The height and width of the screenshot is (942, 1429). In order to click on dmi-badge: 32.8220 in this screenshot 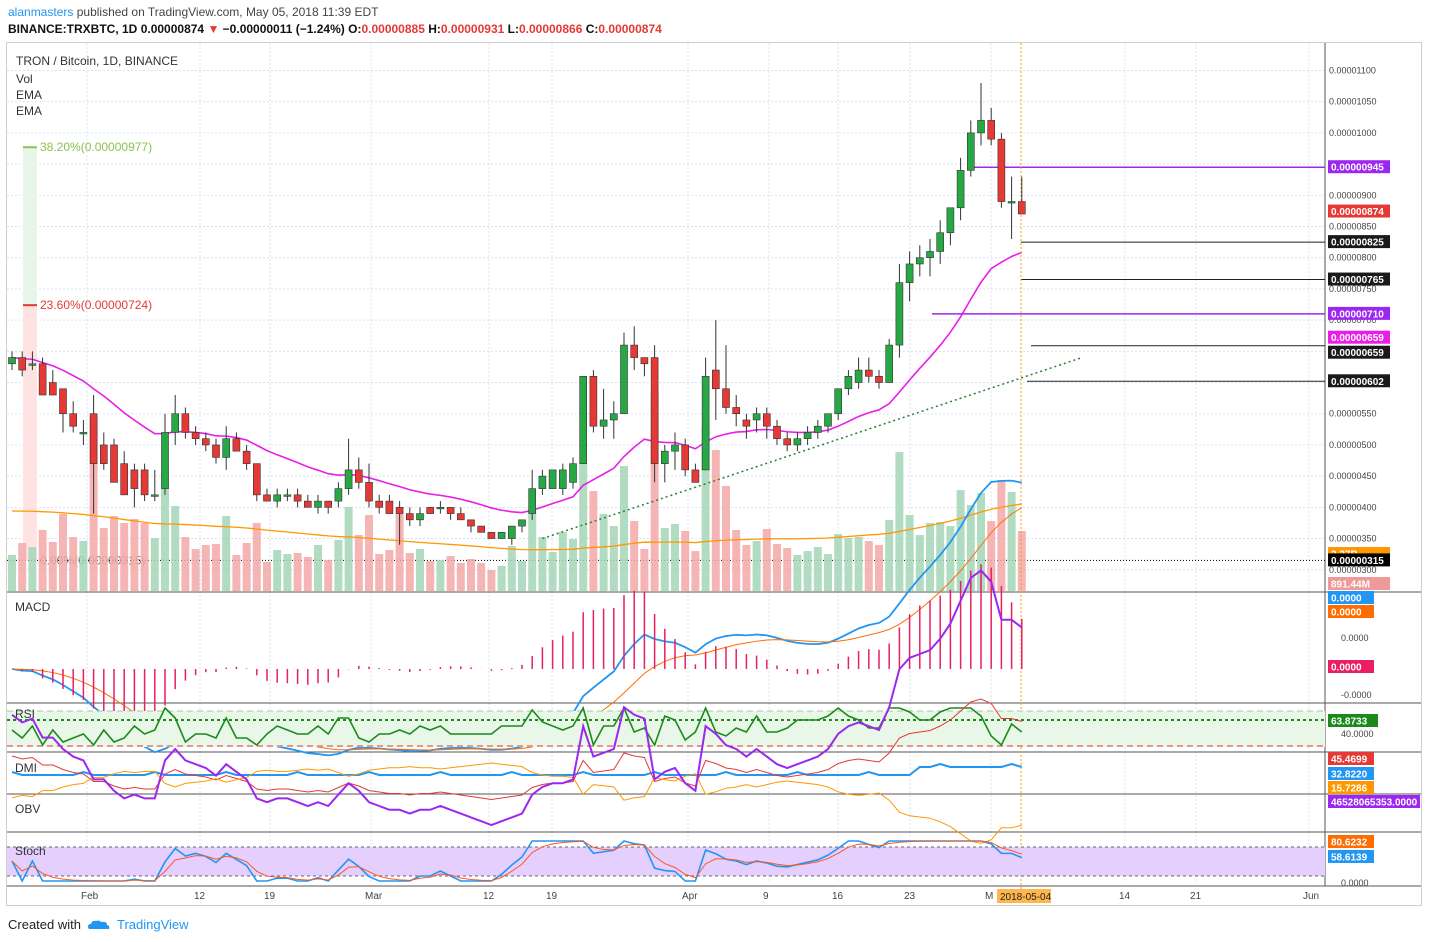, I will do `click(1351, 774)`.